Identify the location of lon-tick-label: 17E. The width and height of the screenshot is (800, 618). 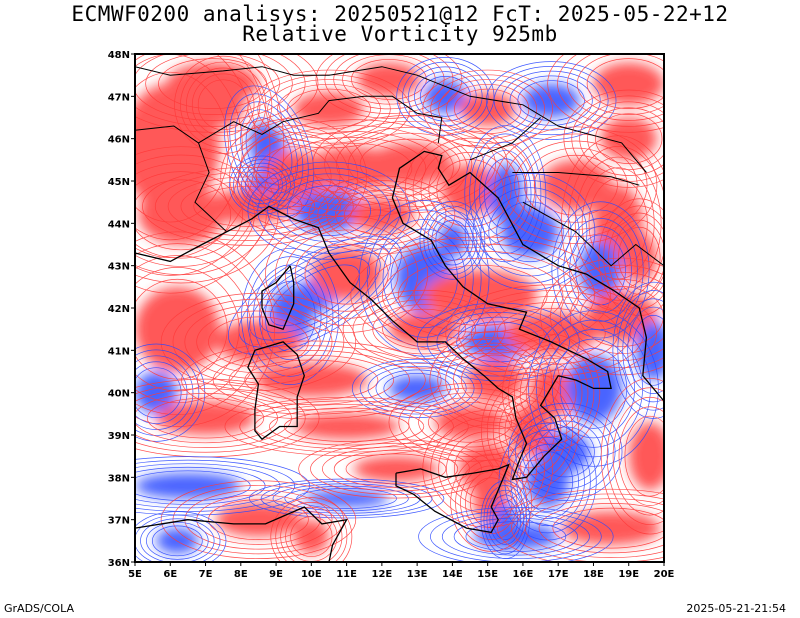
(558, 574).